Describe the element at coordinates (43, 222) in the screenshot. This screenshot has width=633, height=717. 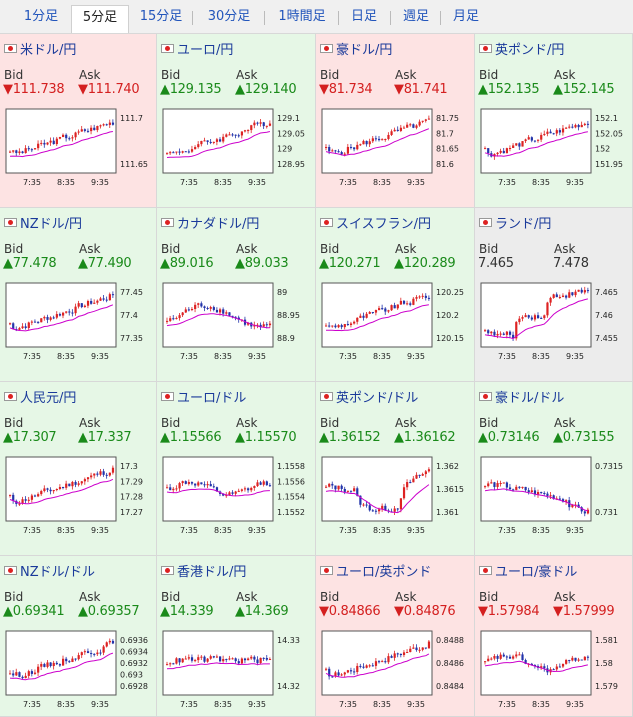
I see `currency-pair-link: NZドル/円` at that location.